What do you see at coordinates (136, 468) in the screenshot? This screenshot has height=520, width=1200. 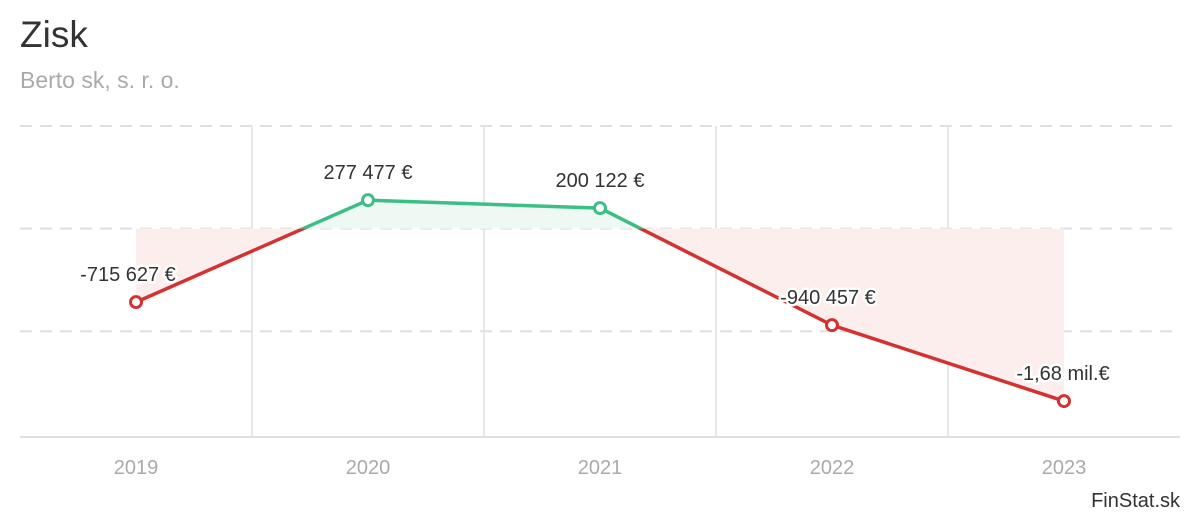 I see `x-tick-label: 2019` at bounding box center [136, 468].